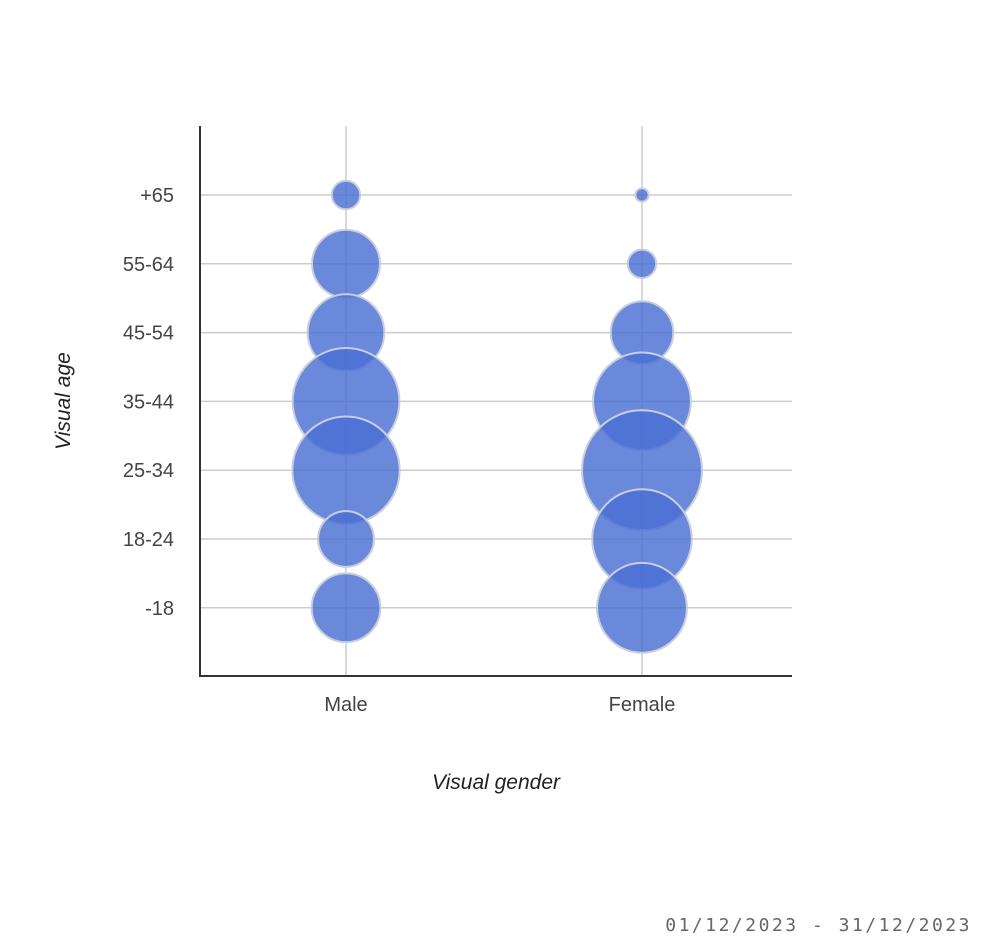  What do you see at coordinates (496, 782) in the screenshot?
I see `x-axis-title: Visual gender` at bounding box center [496, 782].